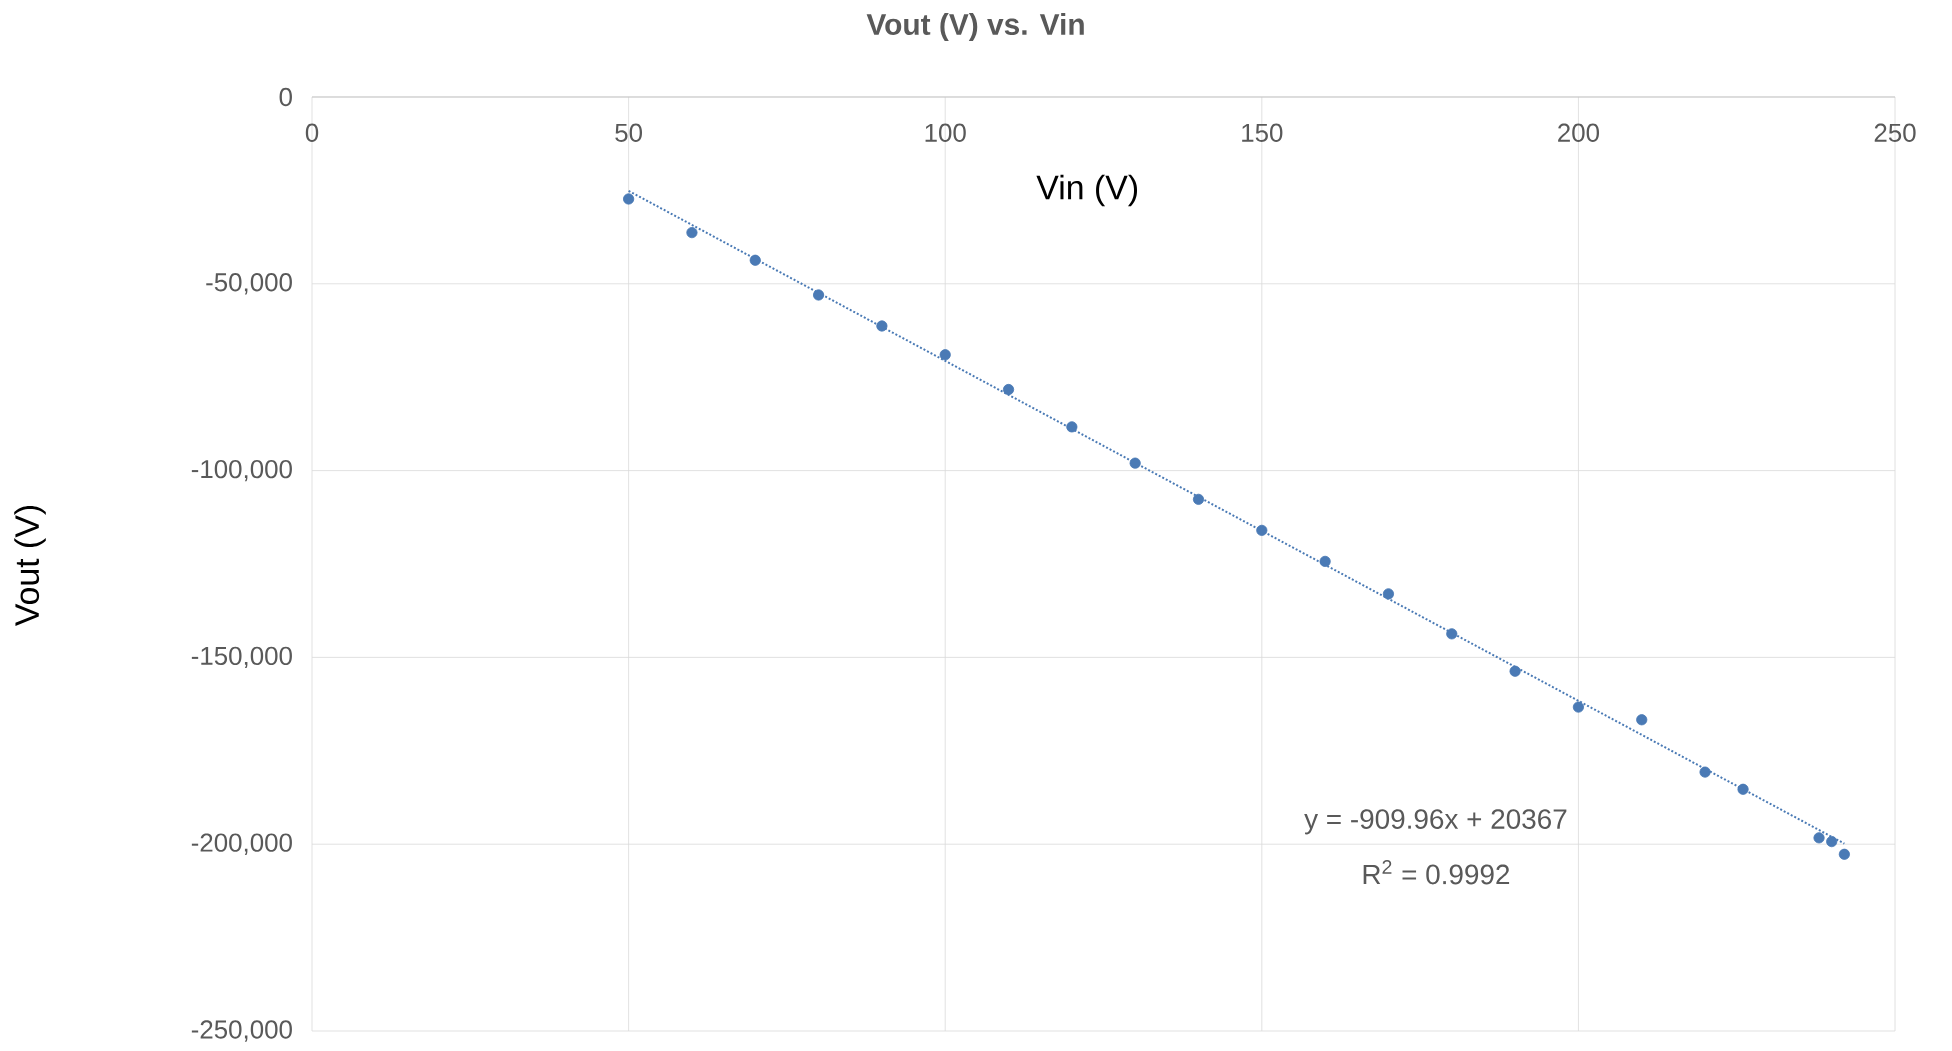 The width and height of the screenshot is (1952, 1051). I want to click on y-axis-title: Vout (V), so click(30, 566).